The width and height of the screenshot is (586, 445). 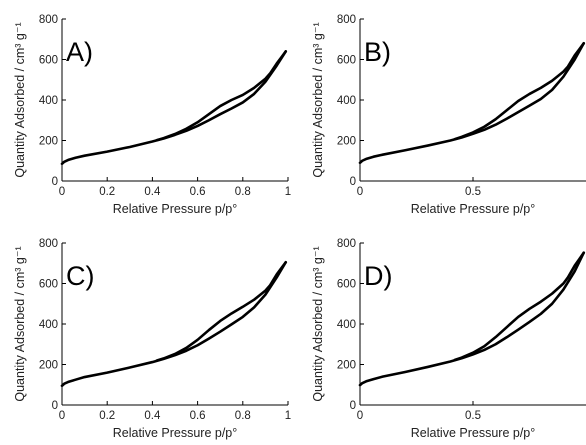 I want to click on panel-letter: D), so click(x=378, y=276).